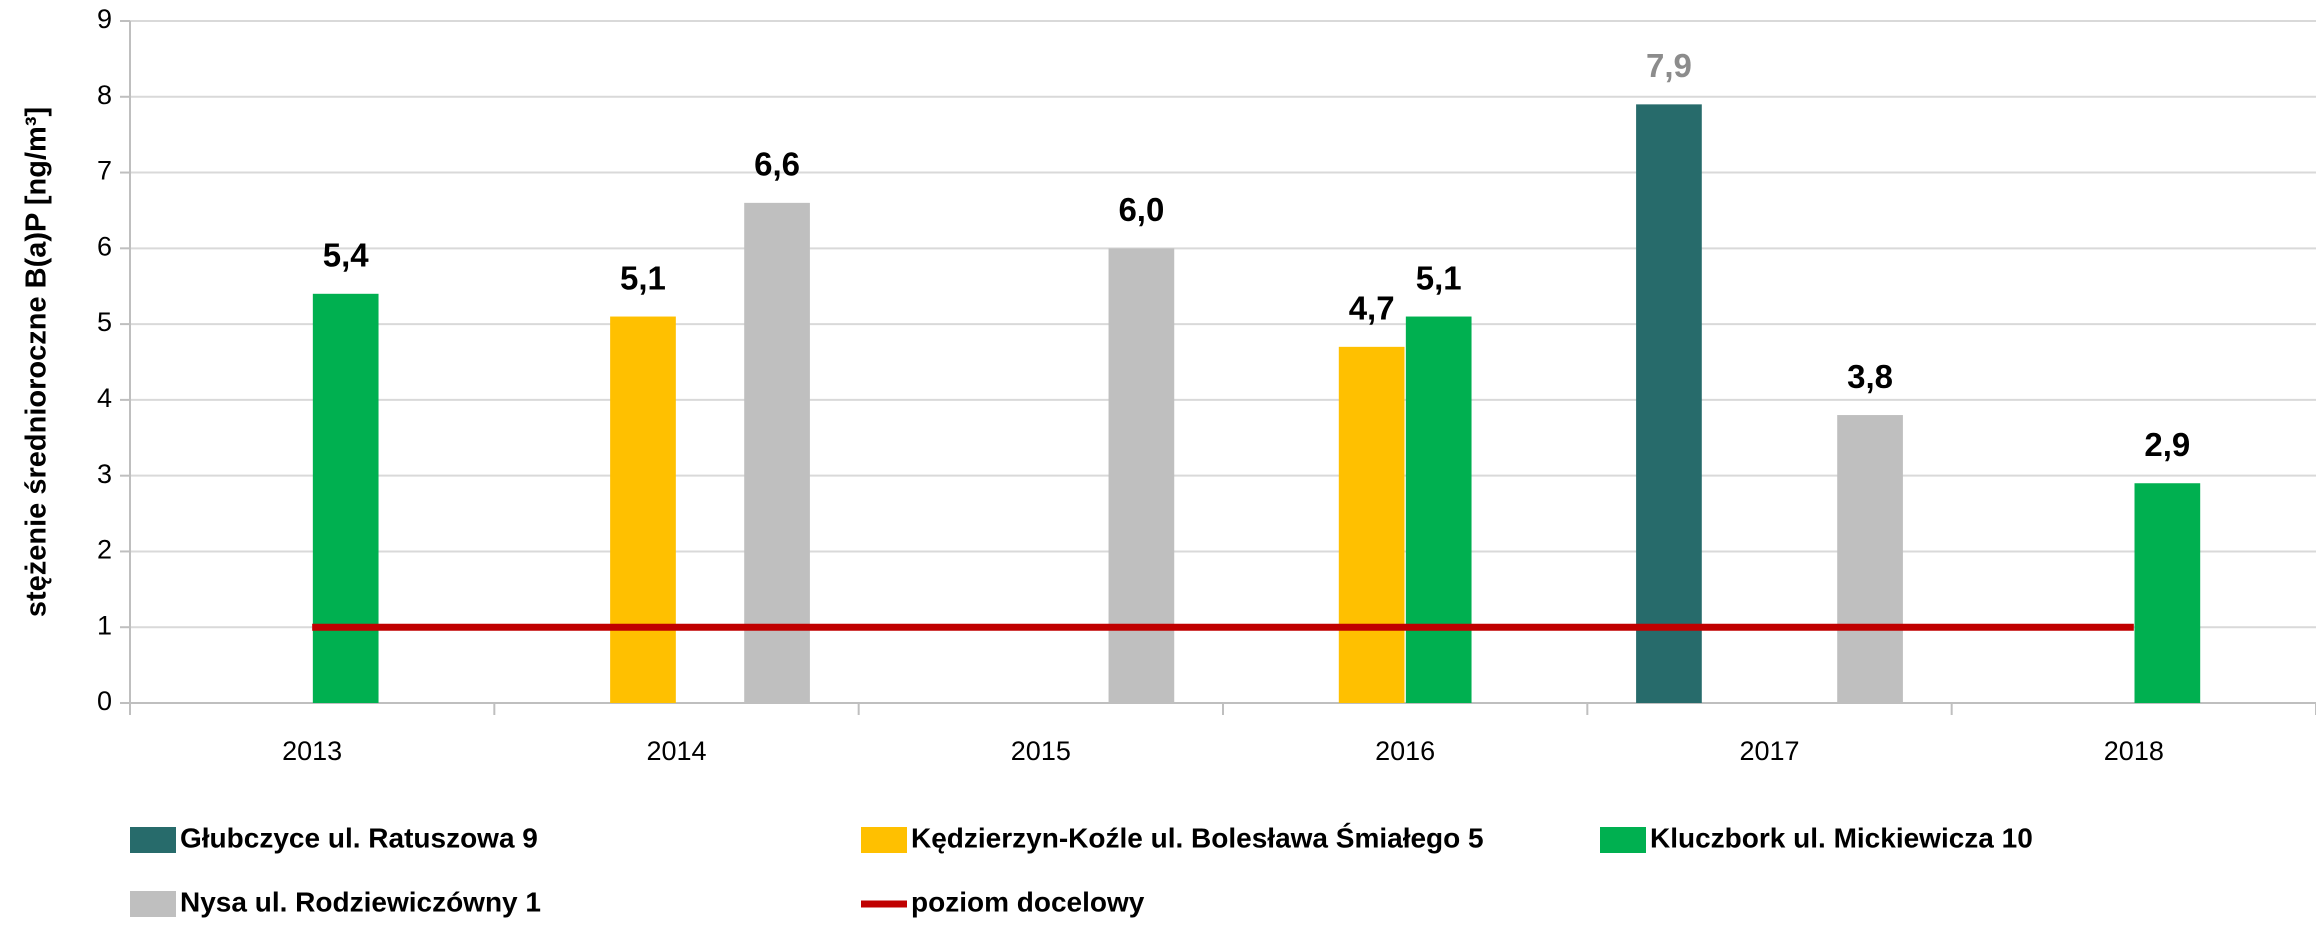 The image size is (2316, 928). I want to click on y-tick-label: 8, so click(104, 95).